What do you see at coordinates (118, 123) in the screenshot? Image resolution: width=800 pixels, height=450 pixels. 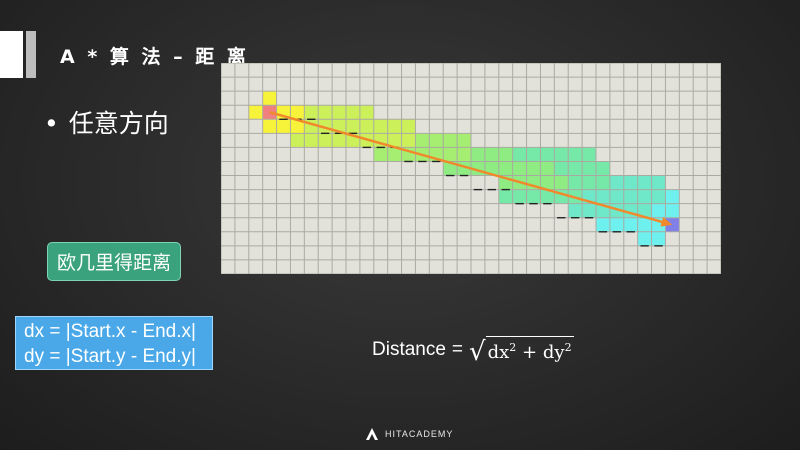 I see `bullet-text: 任意方向` at bounding box center [118, 123].